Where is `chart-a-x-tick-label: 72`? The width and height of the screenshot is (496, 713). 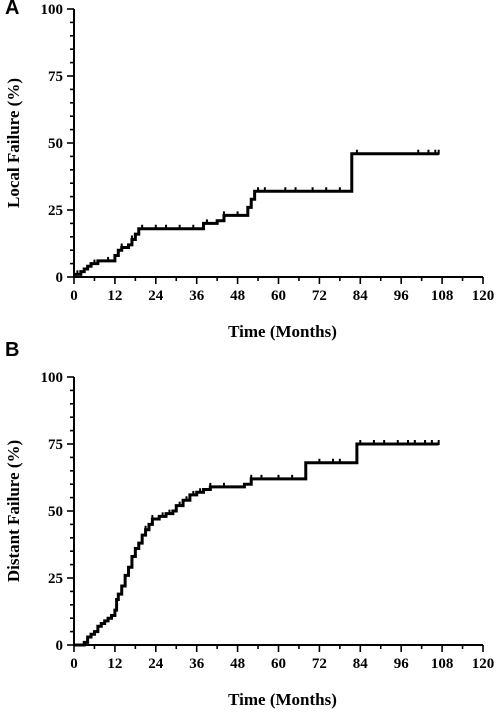
chart-a-x-tick-label: 72 is located at coordinates (319, 296).